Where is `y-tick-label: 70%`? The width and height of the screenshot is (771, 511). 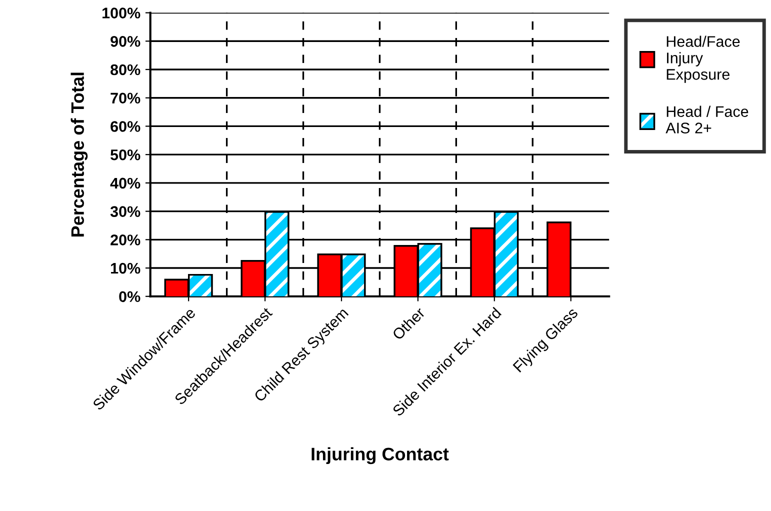
y-tick-label: 70% is located at coordinates (125, 98).